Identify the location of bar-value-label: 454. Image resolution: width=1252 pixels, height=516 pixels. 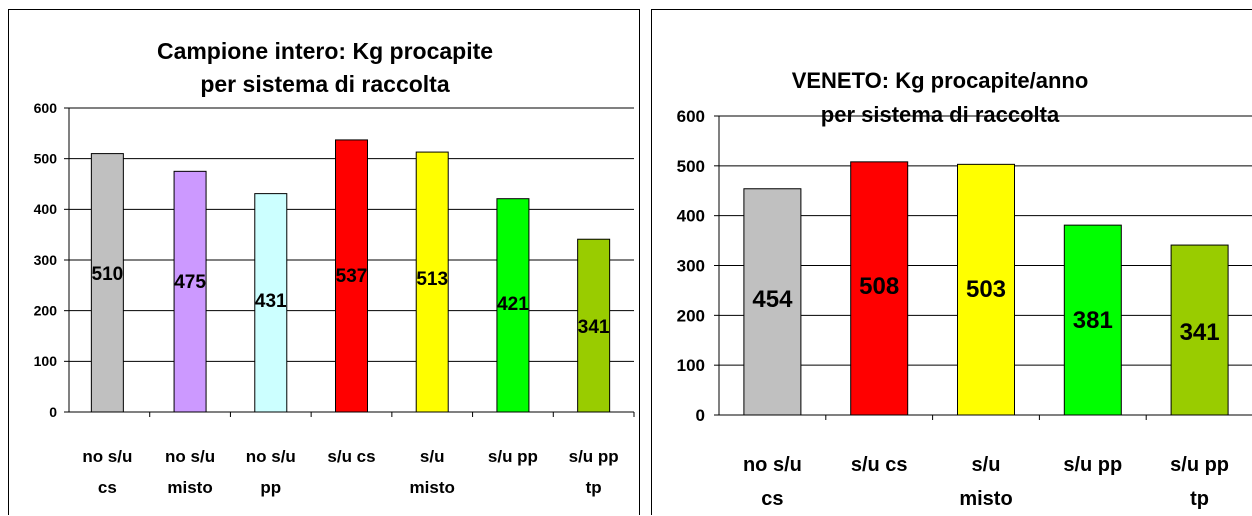
(772, 299).